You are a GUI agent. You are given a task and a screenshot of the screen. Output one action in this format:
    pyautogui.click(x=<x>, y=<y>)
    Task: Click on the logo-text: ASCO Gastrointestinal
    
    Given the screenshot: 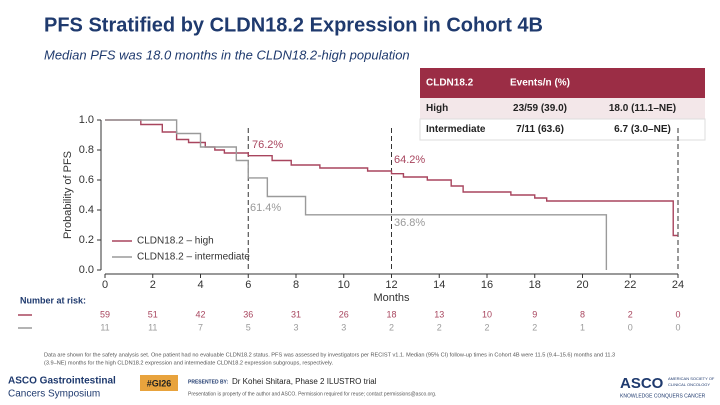 What is the action you would take?
    pyautogui.click(x=62, y=381)
    